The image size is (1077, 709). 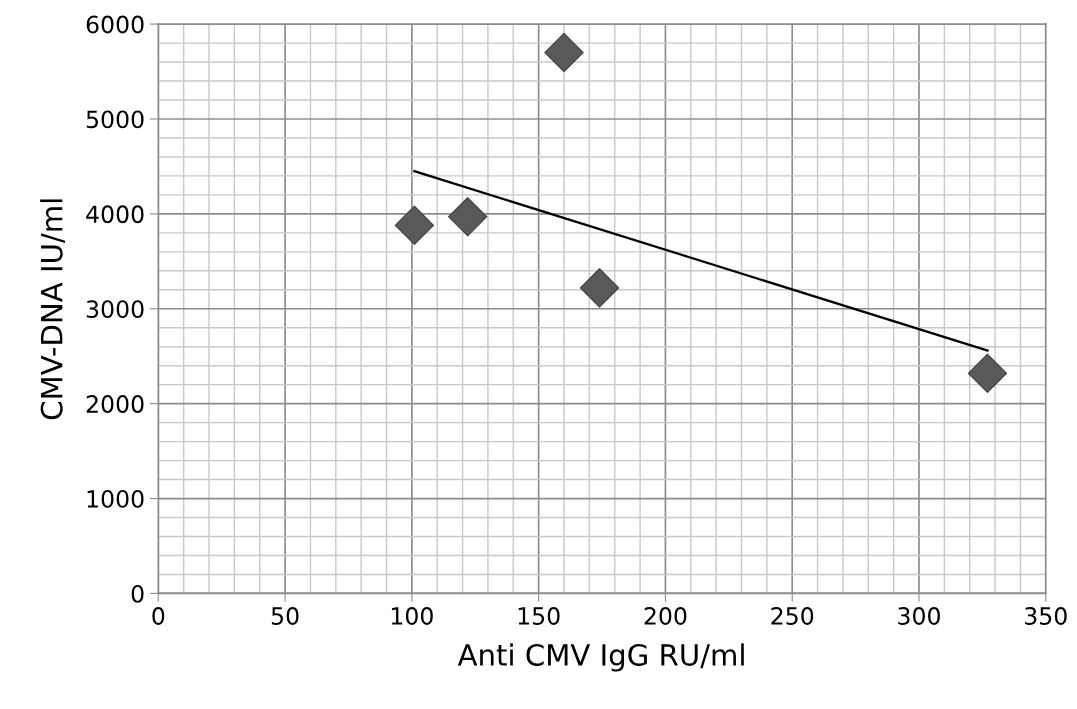 I want to click on x-tick-label: 250, so click(x=792, y=616).